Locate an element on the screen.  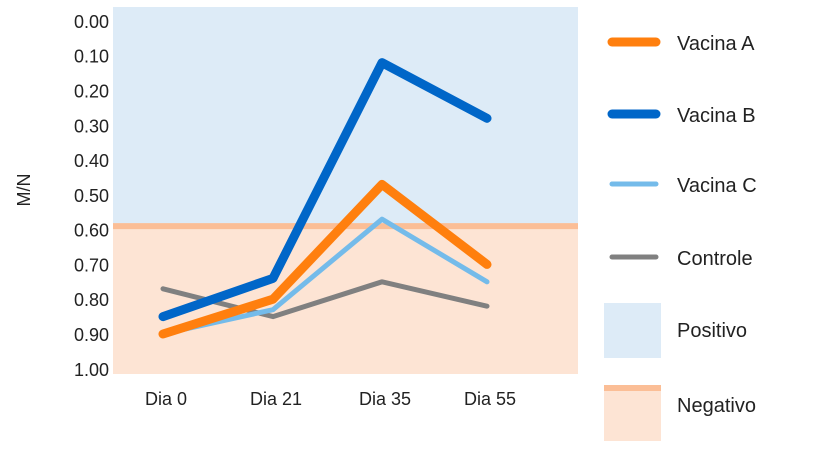
y-tick-label: 0.50 is located at coordinates (91, 196).